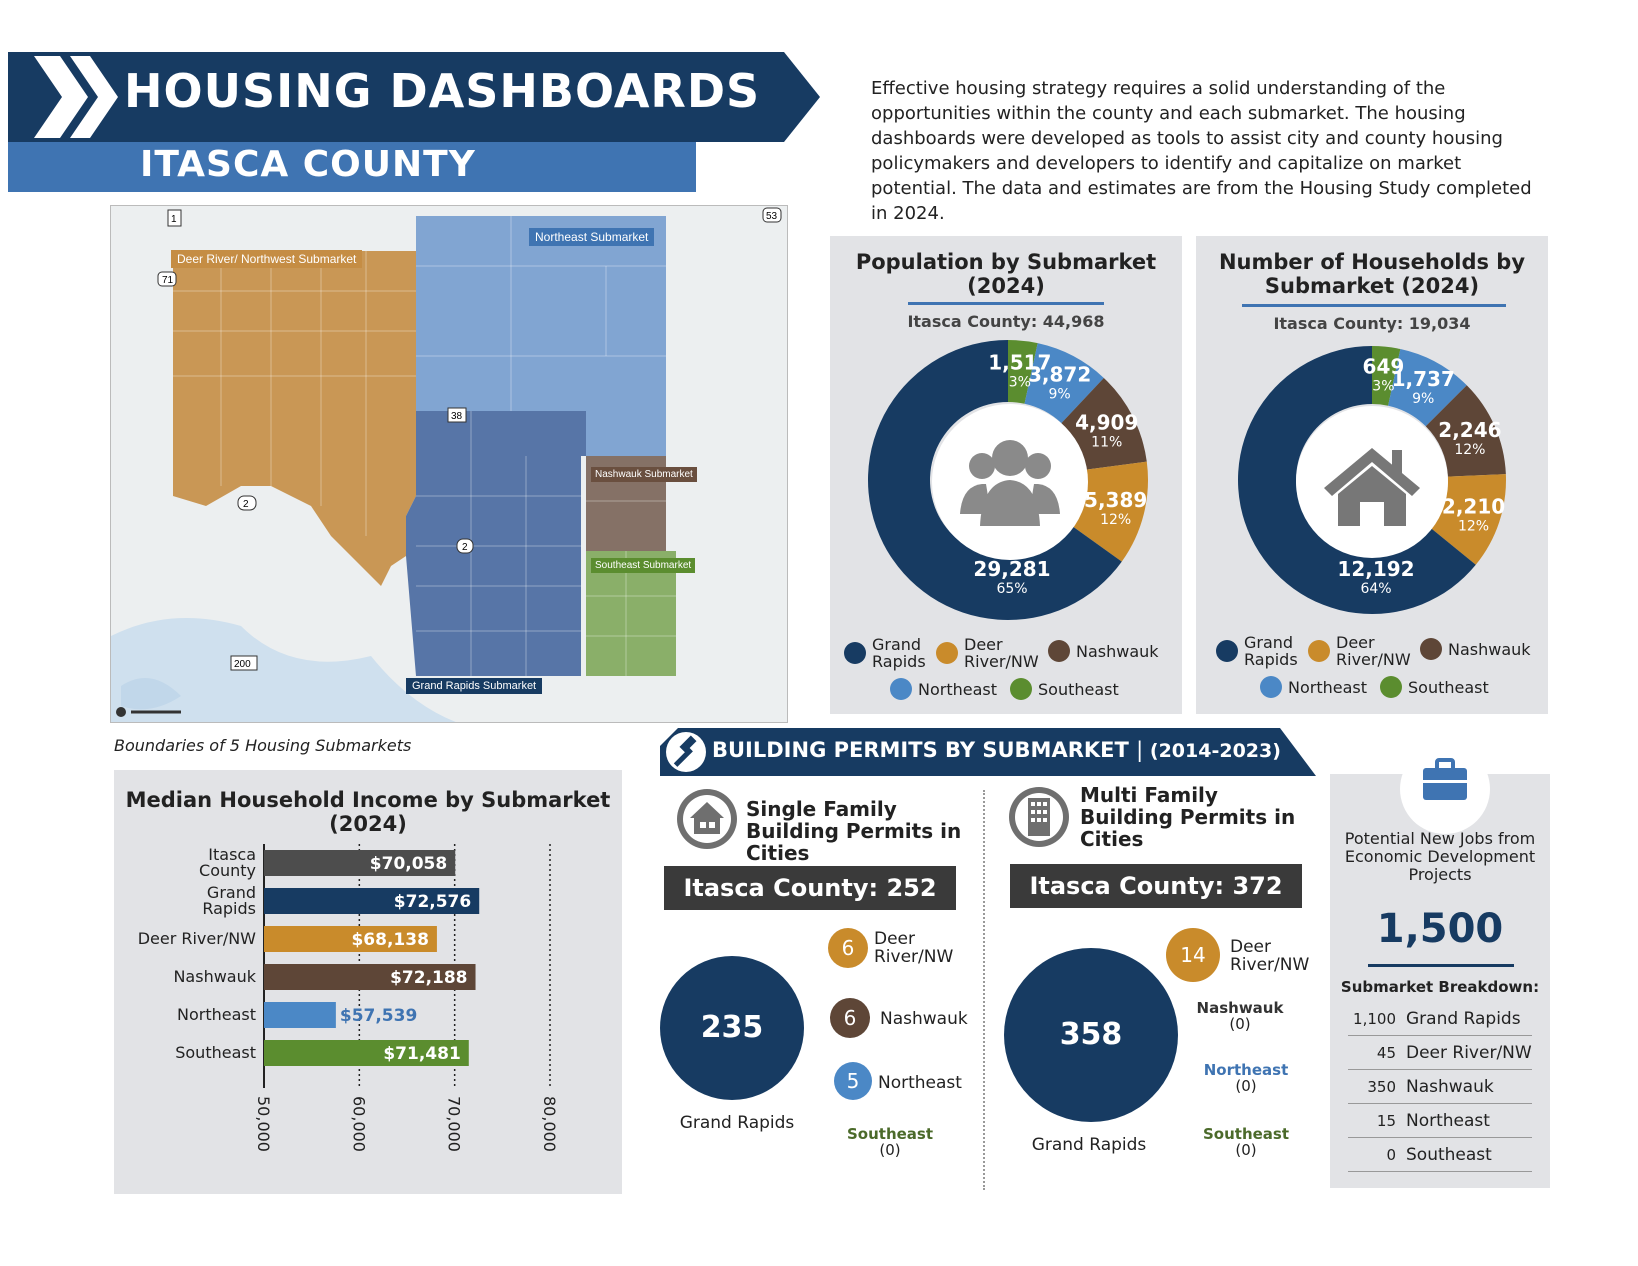 This screenshot has width=1638, height=1266. I want to click on route-label-71: 71, so click(168, 280).